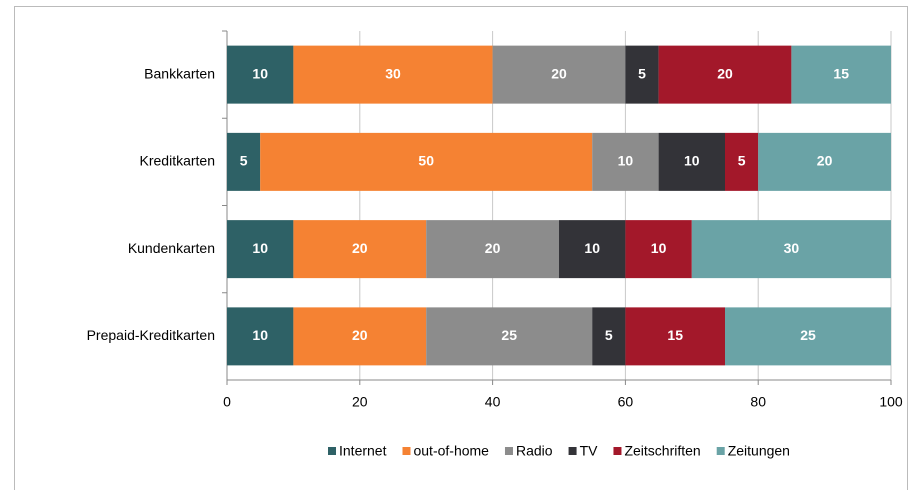 Image resolution: width=922 pixels, height=490 pixels. What do you see at coordinates (227, 402) in the screenshot?
I see `x-tick-label: 0` at bounding box center [227, 402].